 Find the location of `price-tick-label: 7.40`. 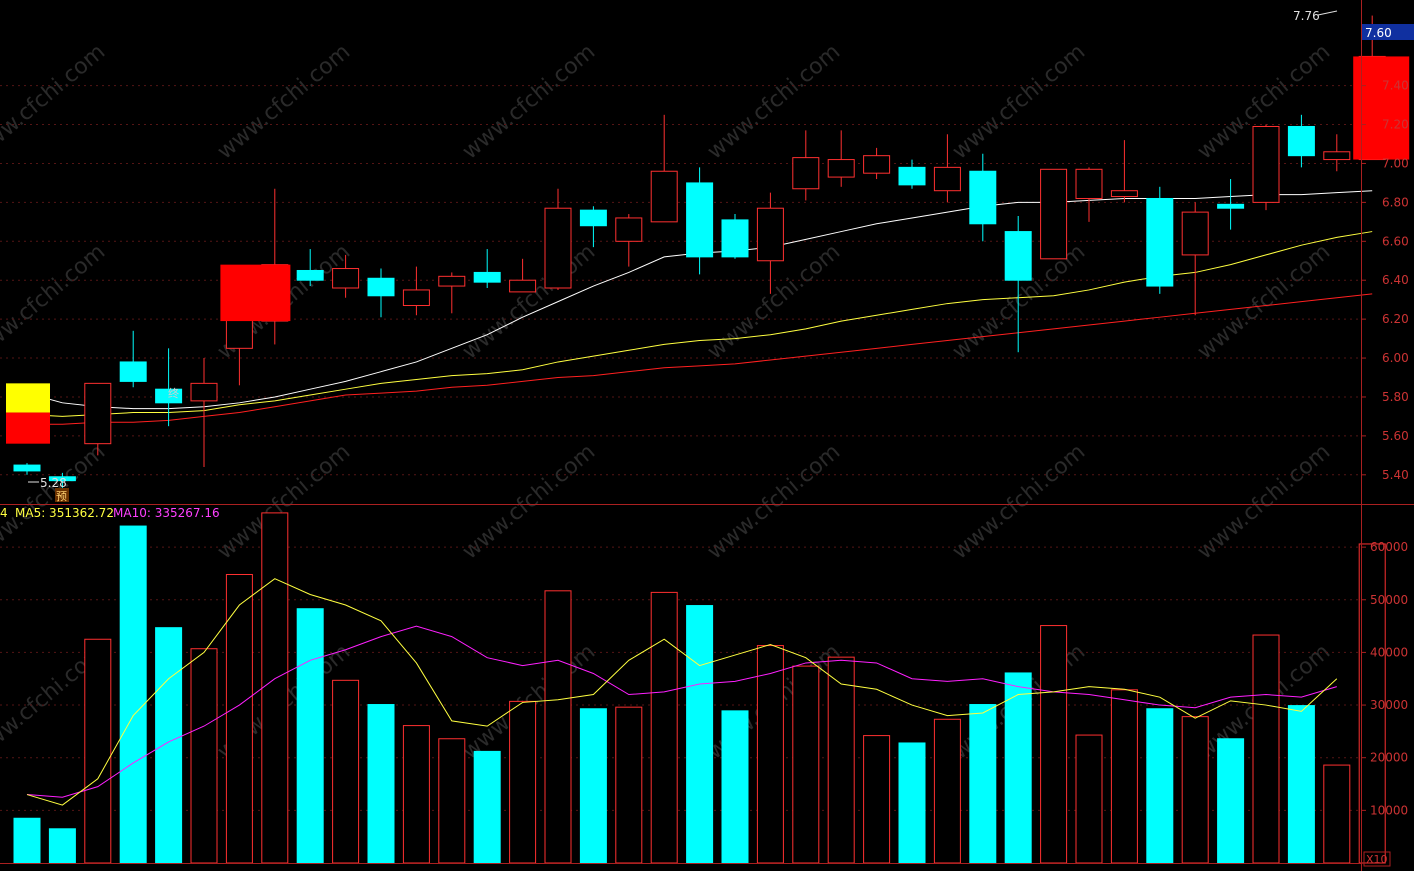

price-tick-label: 7.40 is located at coordinates (1395, 86).